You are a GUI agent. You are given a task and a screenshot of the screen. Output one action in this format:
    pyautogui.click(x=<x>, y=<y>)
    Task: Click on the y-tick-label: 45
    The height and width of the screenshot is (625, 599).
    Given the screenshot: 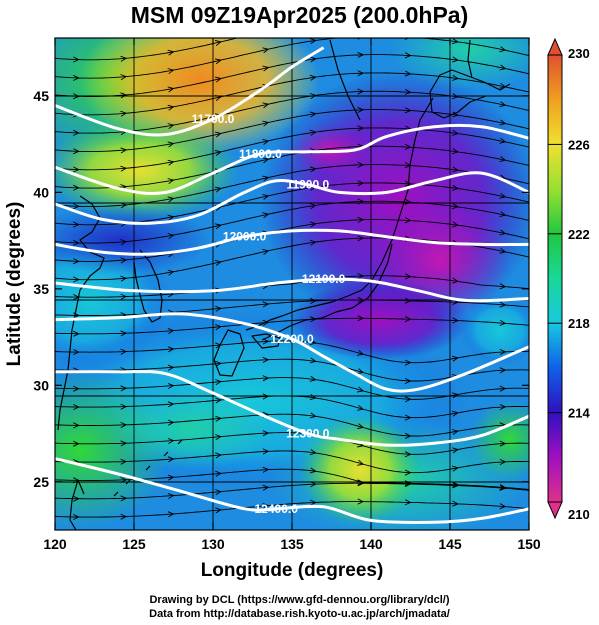 What is the action you would take?
    pyautogui.click(x=41, y=96)
    